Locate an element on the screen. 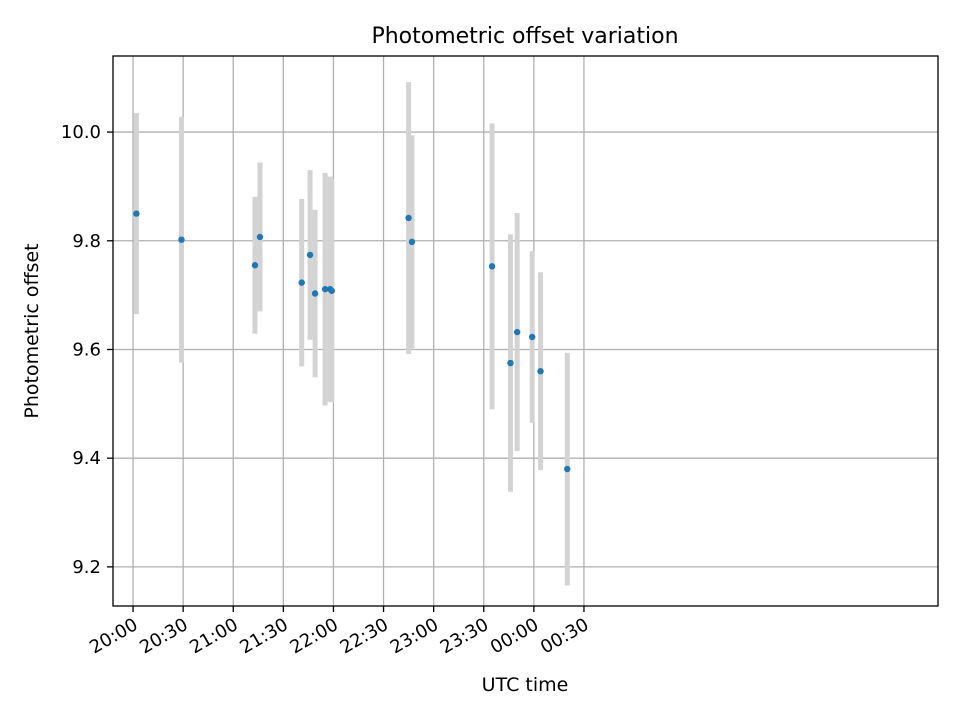 Image resolution: width=960 pixels, height=720 pixels. y-tick-label: 9.4 is located at coordinates (86, 458).